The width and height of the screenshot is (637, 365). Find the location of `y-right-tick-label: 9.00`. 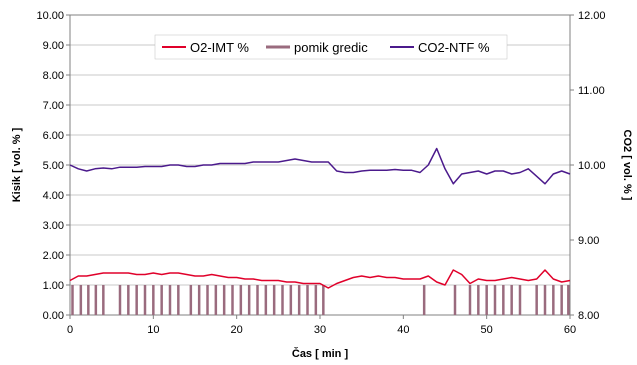

y-right-tick-label: 9.00 is located at coordinates (588, 241).